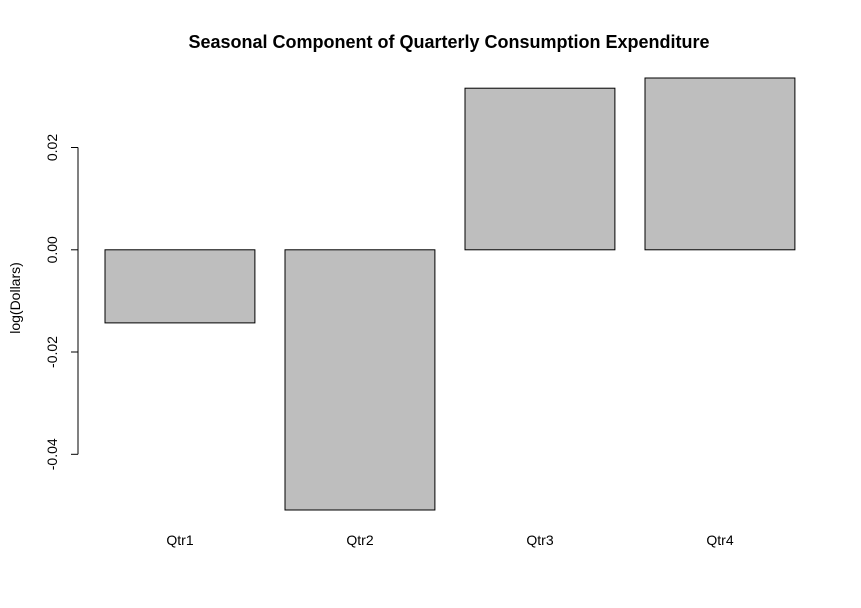 The image size is (861, 608). I want to click on bar-qtr4, so click(720, 164).